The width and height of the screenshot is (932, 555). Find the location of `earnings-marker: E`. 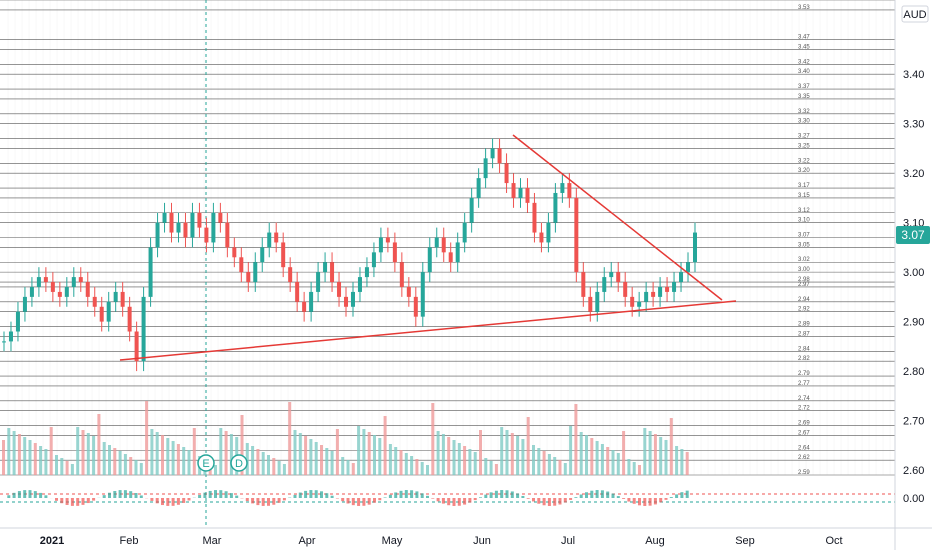

earnings-marker: E is located at coordinates (206, 463).